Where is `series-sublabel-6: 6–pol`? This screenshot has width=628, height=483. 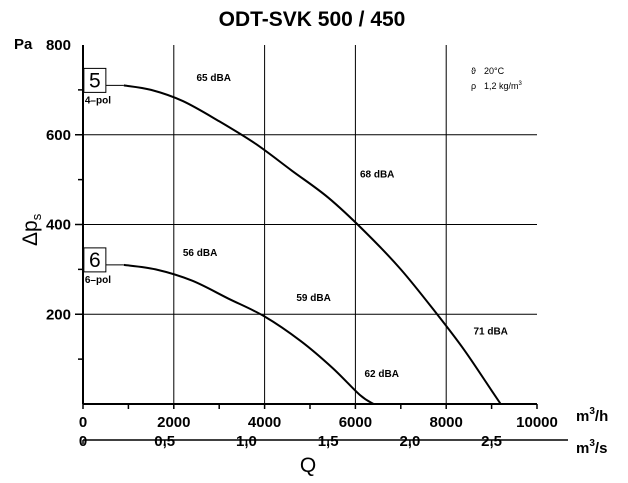
series-sublabel-6: 6–pol is located at coordinates (98, 280).